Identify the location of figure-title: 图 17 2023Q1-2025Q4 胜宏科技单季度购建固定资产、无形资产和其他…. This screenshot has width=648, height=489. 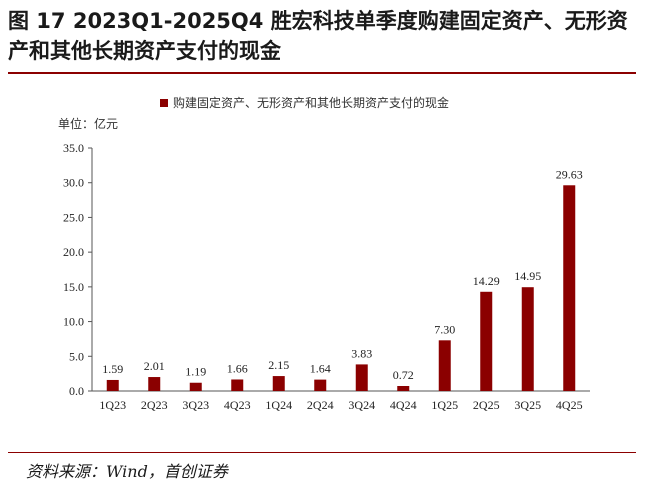
(318, 36).